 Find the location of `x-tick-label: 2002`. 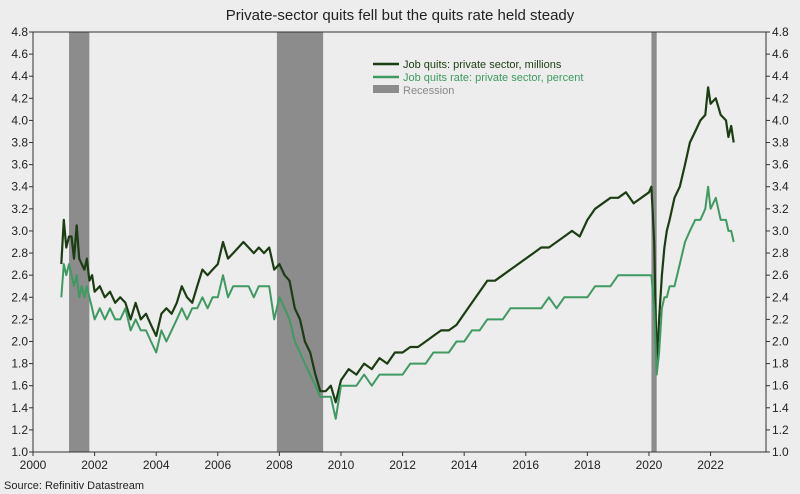

x-tick-label: 2002 is located at coordinates (94, 465).